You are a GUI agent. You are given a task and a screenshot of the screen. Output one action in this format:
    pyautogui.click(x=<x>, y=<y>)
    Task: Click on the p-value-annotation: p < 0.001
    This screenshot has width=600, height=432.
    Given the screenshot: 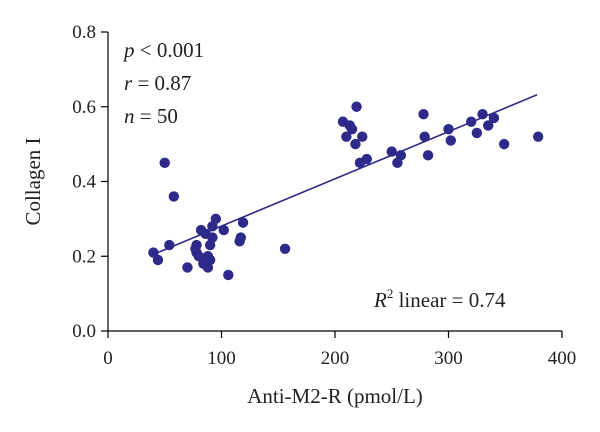 What is the action you would take?
    pyautogui.click(x=163, y=50)
    